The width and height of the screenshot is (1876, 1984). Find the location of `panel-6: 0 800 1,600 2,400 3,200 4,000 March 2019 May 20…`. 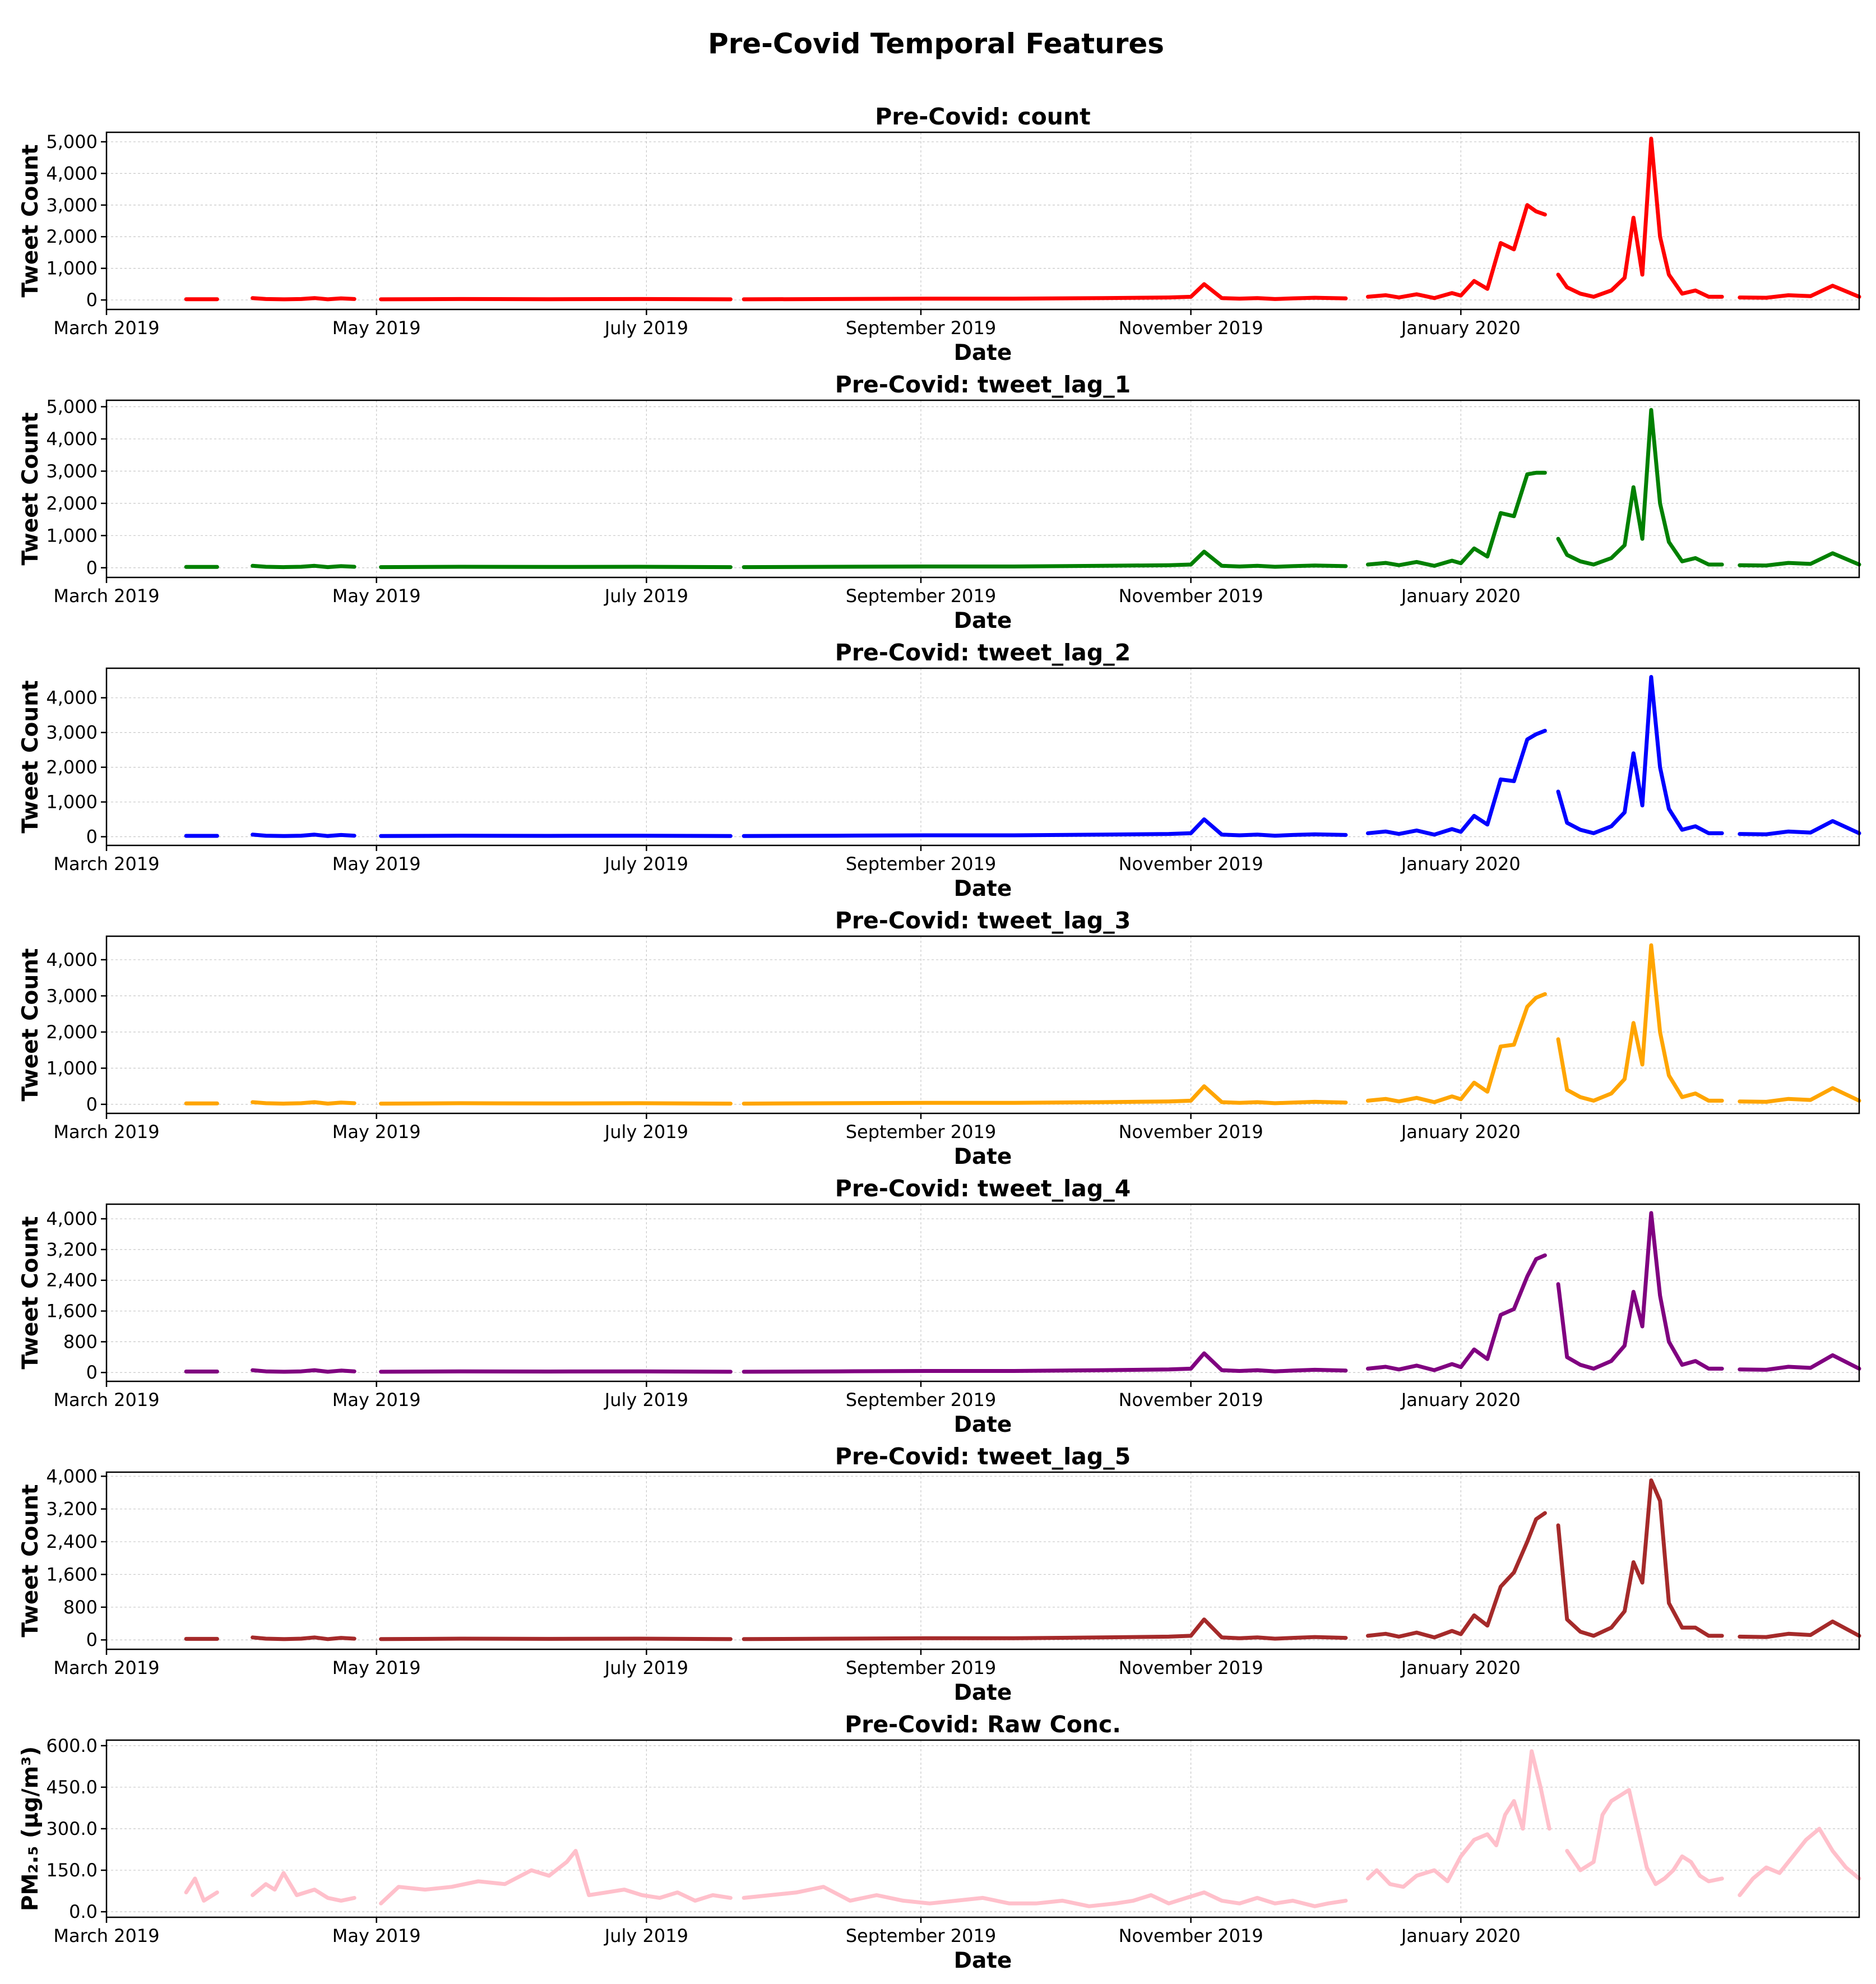

panel-6: 0 800 1,600 2,400 3,200 4,000 March 2019 May 20… is located at coordinates (939, 1574).